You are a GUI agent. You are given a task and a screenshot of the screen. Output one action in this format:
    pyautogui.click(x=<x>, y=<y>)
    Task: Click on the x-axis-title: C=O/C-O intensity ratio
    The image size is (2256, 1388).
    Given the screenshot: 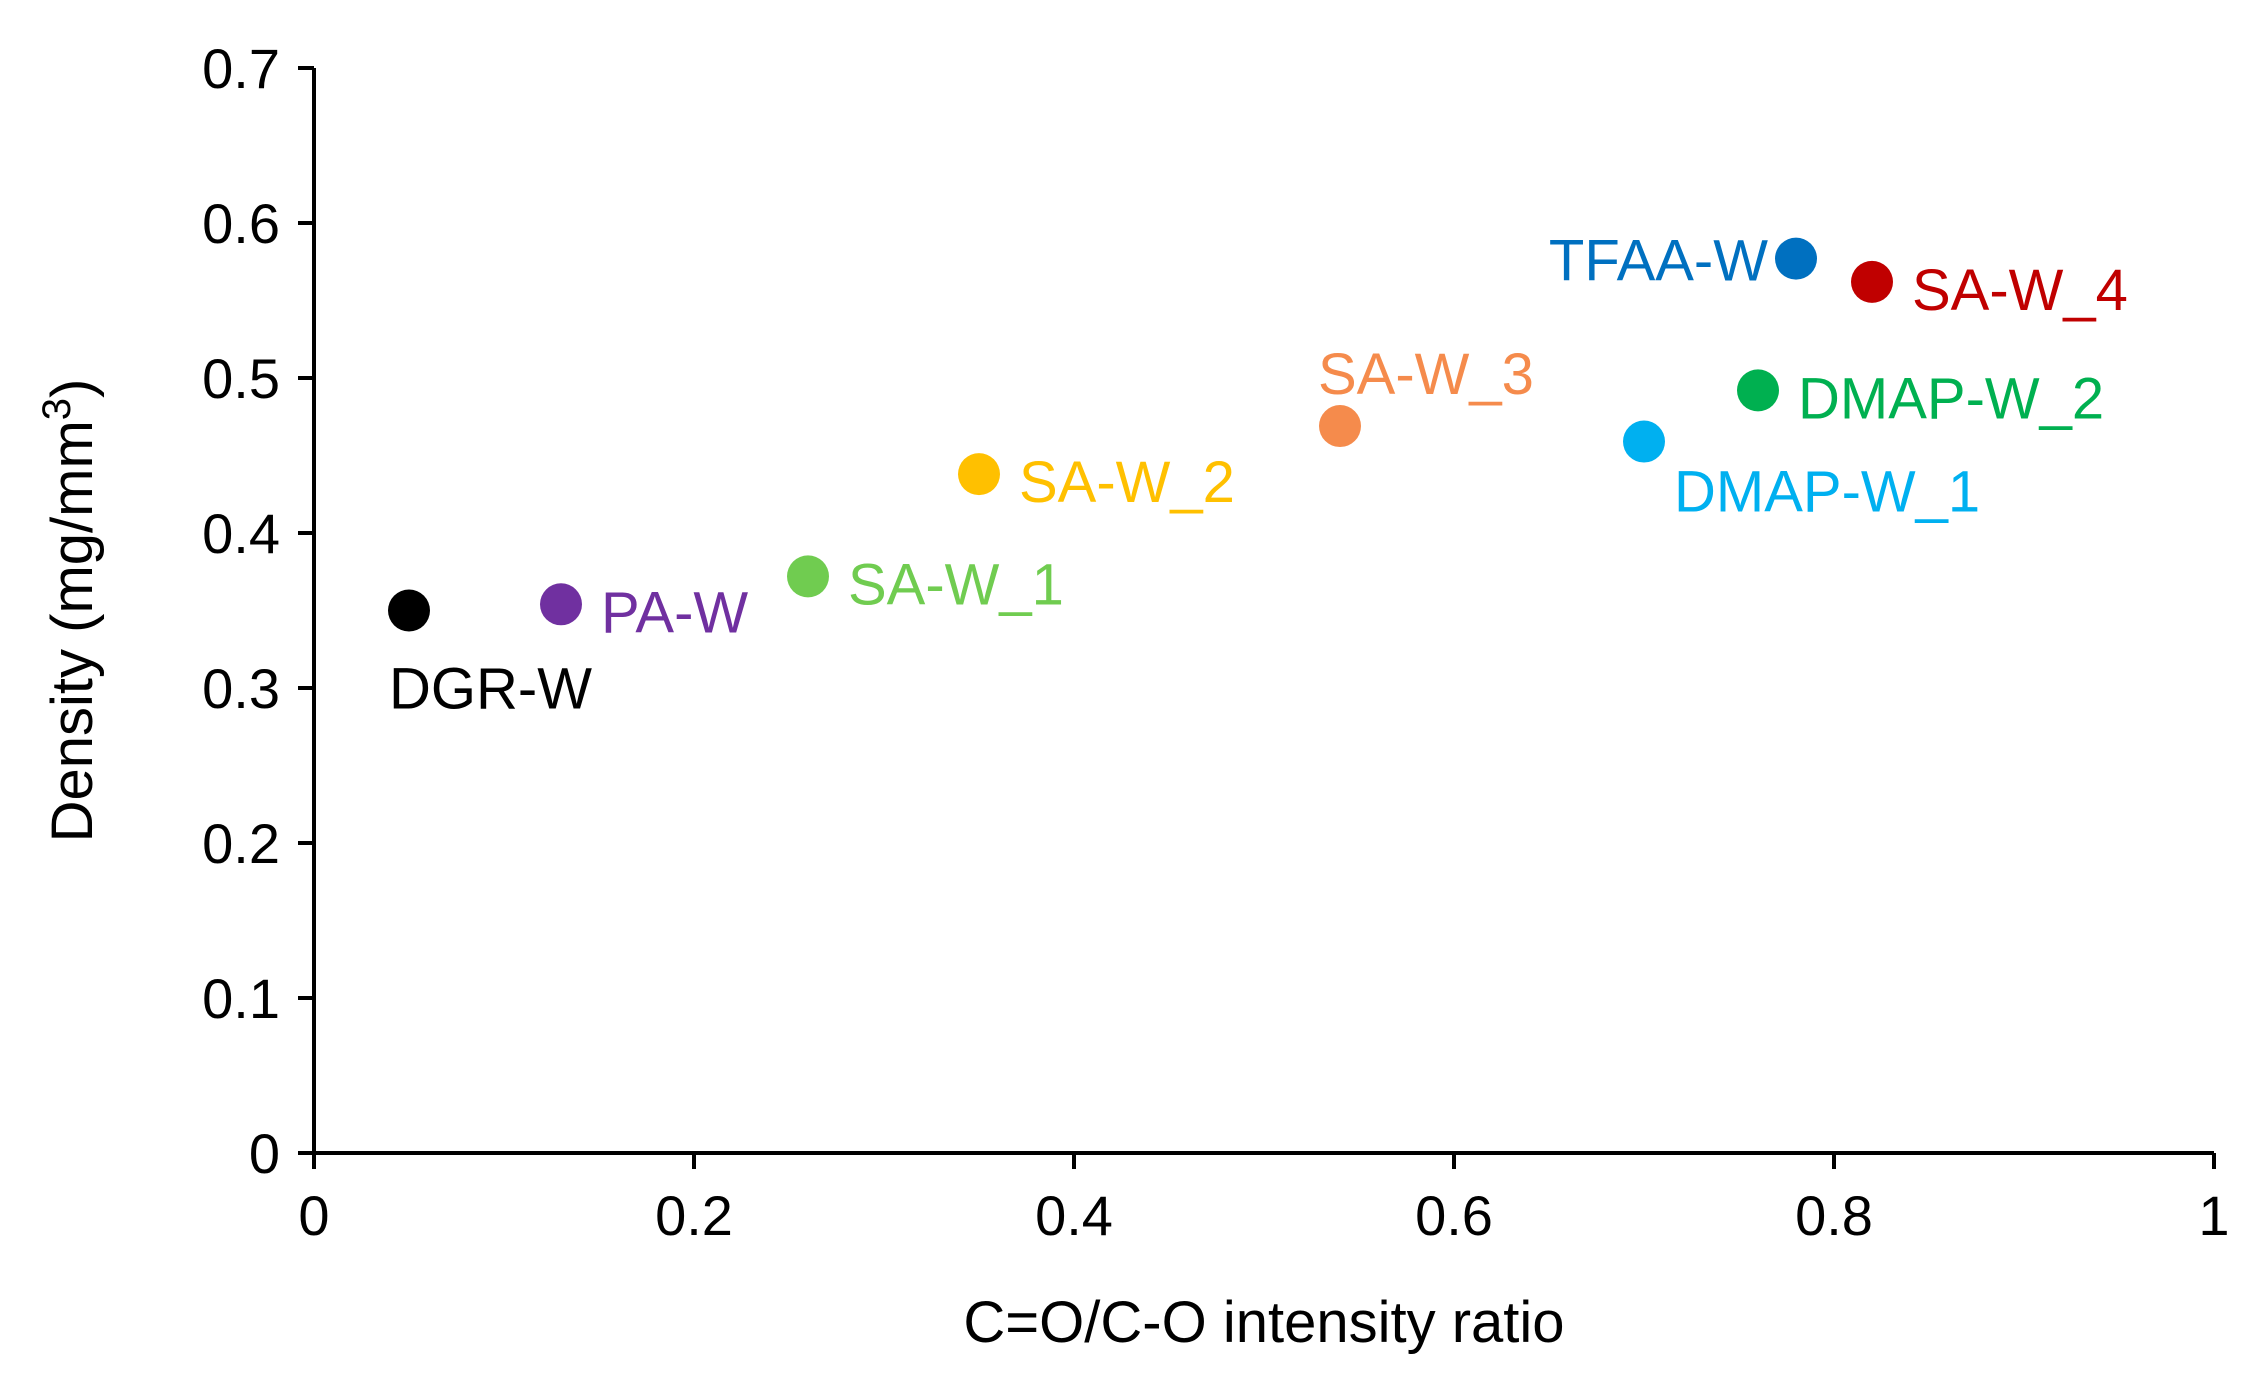 What is the action you would take?
    pyautogui.click(x=1263, y=1322)
    